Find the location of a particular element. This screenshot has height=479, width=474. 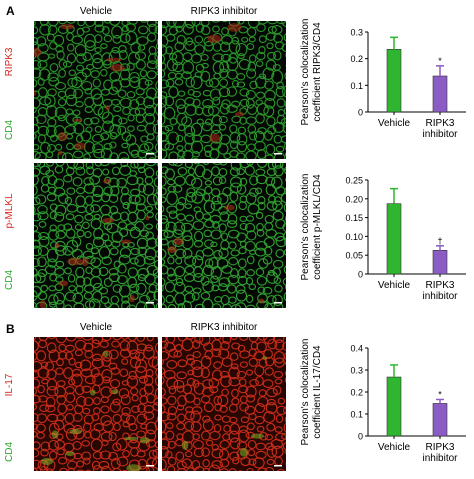

y-tick-label: 0.05 is located at coordinates (354, 256).